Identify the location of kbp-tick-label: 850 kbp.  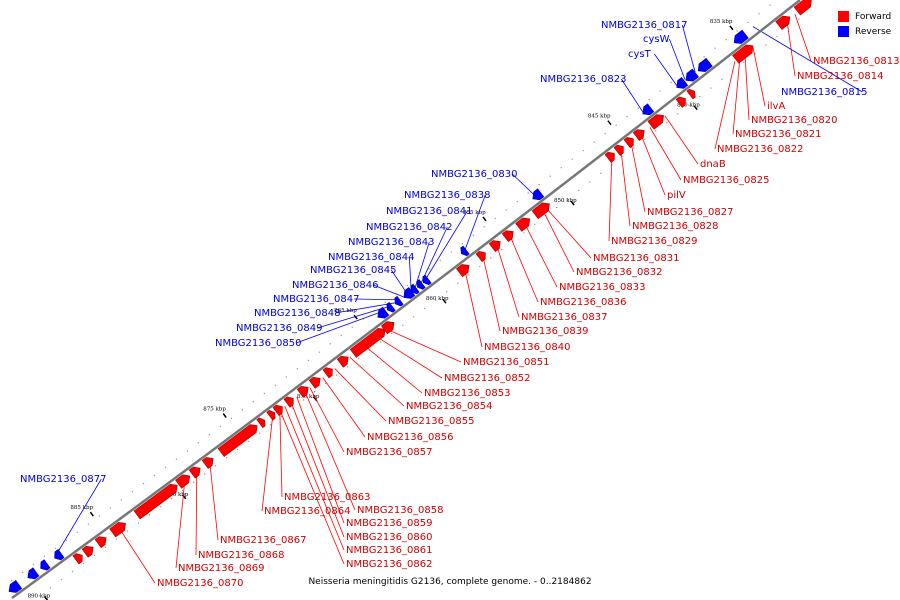
(565, 201).